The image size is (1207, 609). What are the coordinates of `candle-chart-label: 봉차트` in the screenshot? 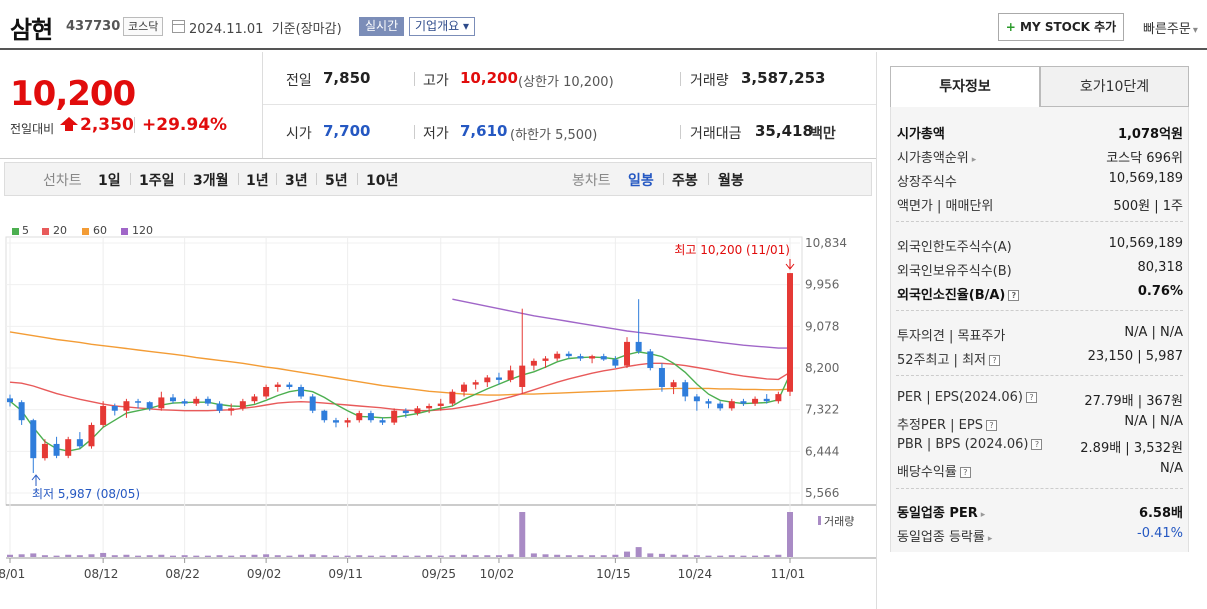 It's located at (591, 181).